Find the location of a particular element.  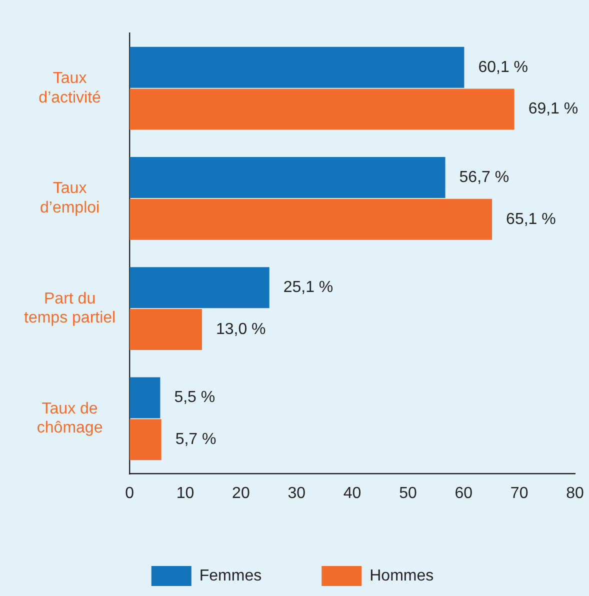

data-label: 5,5 % is located at coordinates (195, 397).